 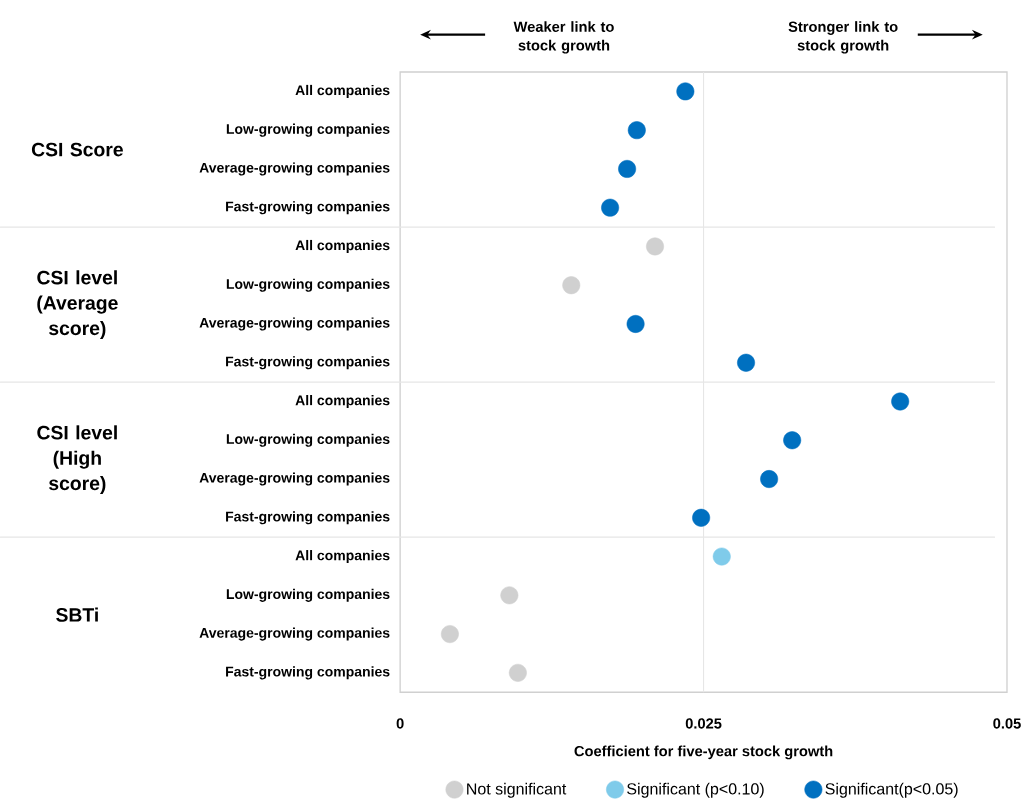 I want to click on text: CSI level (Average score), so click(x=77, y=304).